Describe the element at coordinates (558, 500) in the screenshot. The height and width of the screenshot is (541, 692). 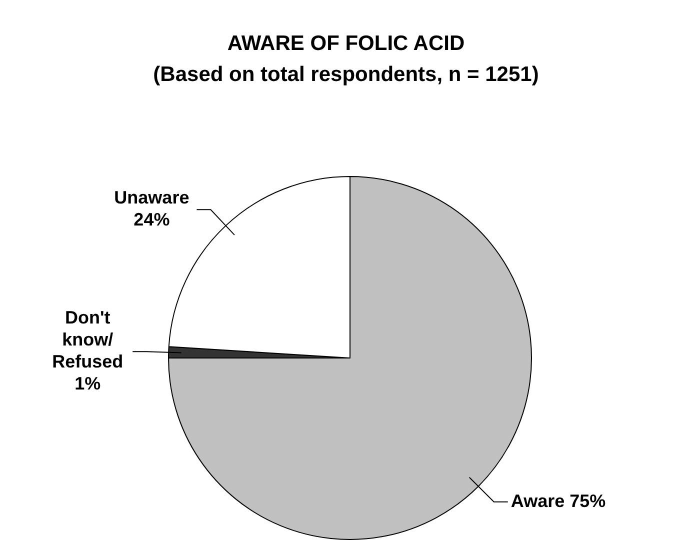
I see `slice-label: Aware 75%` at that location.